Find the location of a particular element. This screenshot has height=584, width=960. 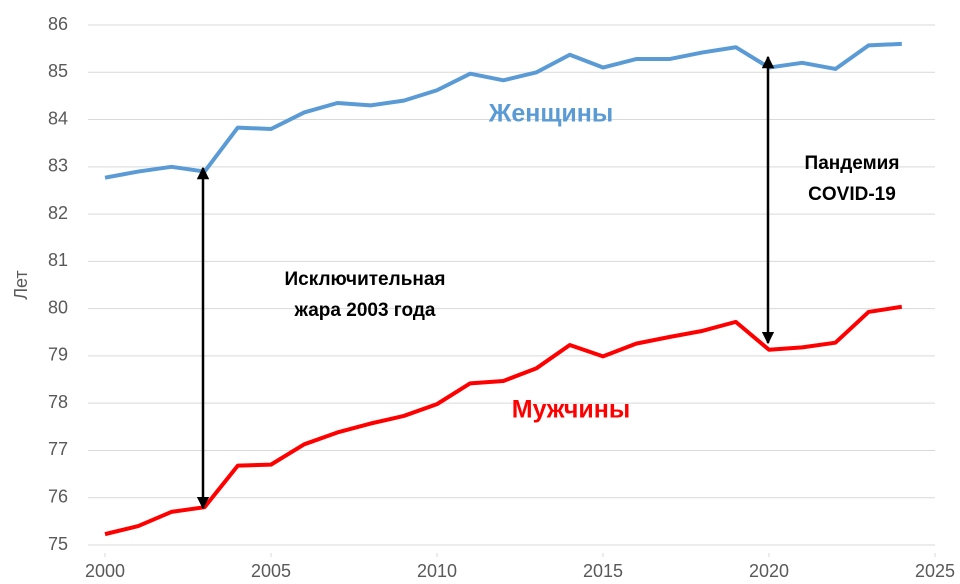

y-tick-label: 81 is located at coordinates (58, 260).